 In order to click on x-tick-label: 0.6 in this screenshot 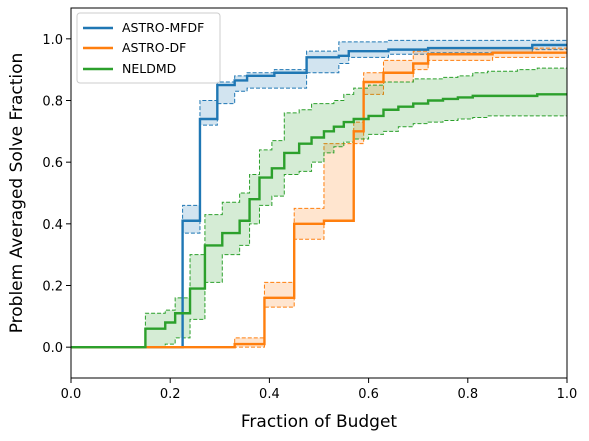, I will do `click(368, 394)`.